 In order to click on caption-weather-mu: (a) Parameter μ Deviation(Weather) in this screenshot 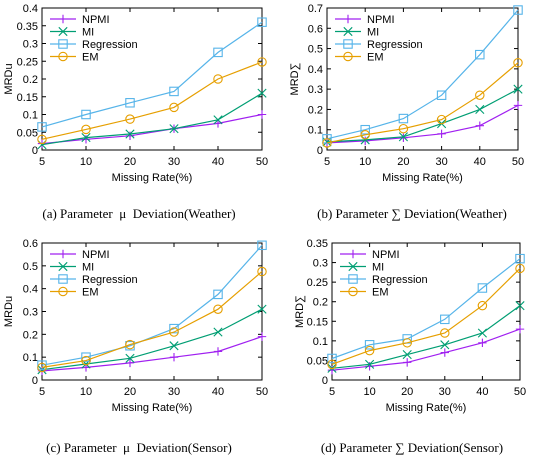, I will do `click(138, 213)`.